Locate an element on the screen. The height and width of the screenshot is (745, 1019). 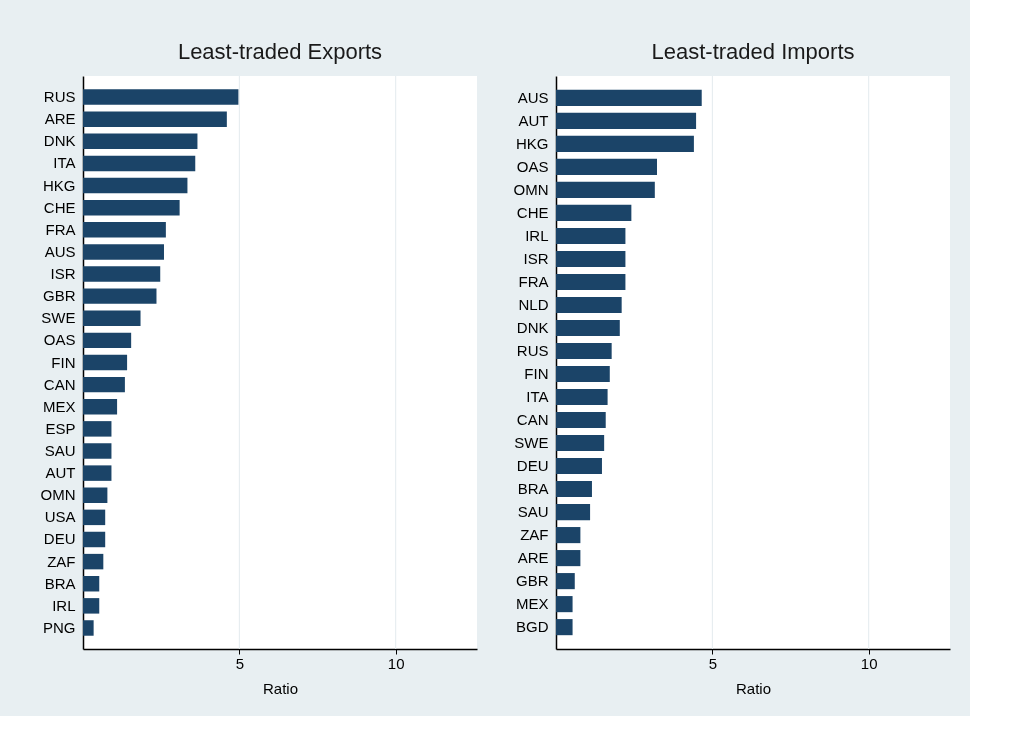
y-tick-label: ITA is located at coordinates (537, 397).